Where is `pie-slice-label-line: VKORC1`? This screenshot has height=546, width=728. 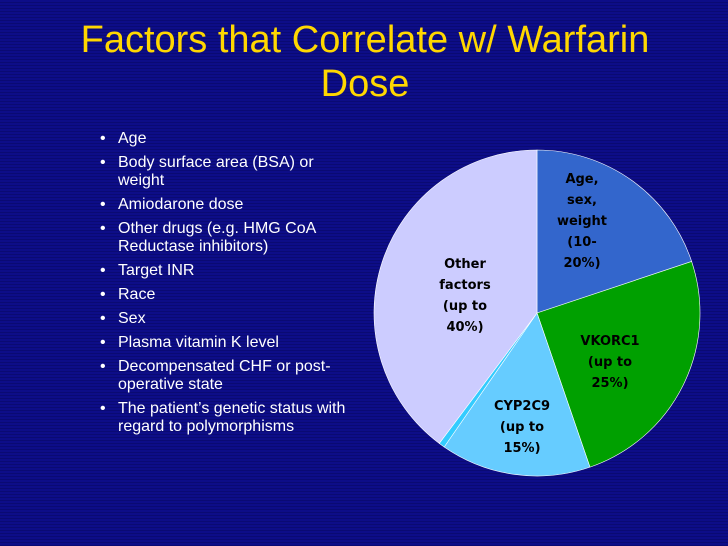
pie-slice-label-line: VKORC1 is located at coordinates (609, 341).